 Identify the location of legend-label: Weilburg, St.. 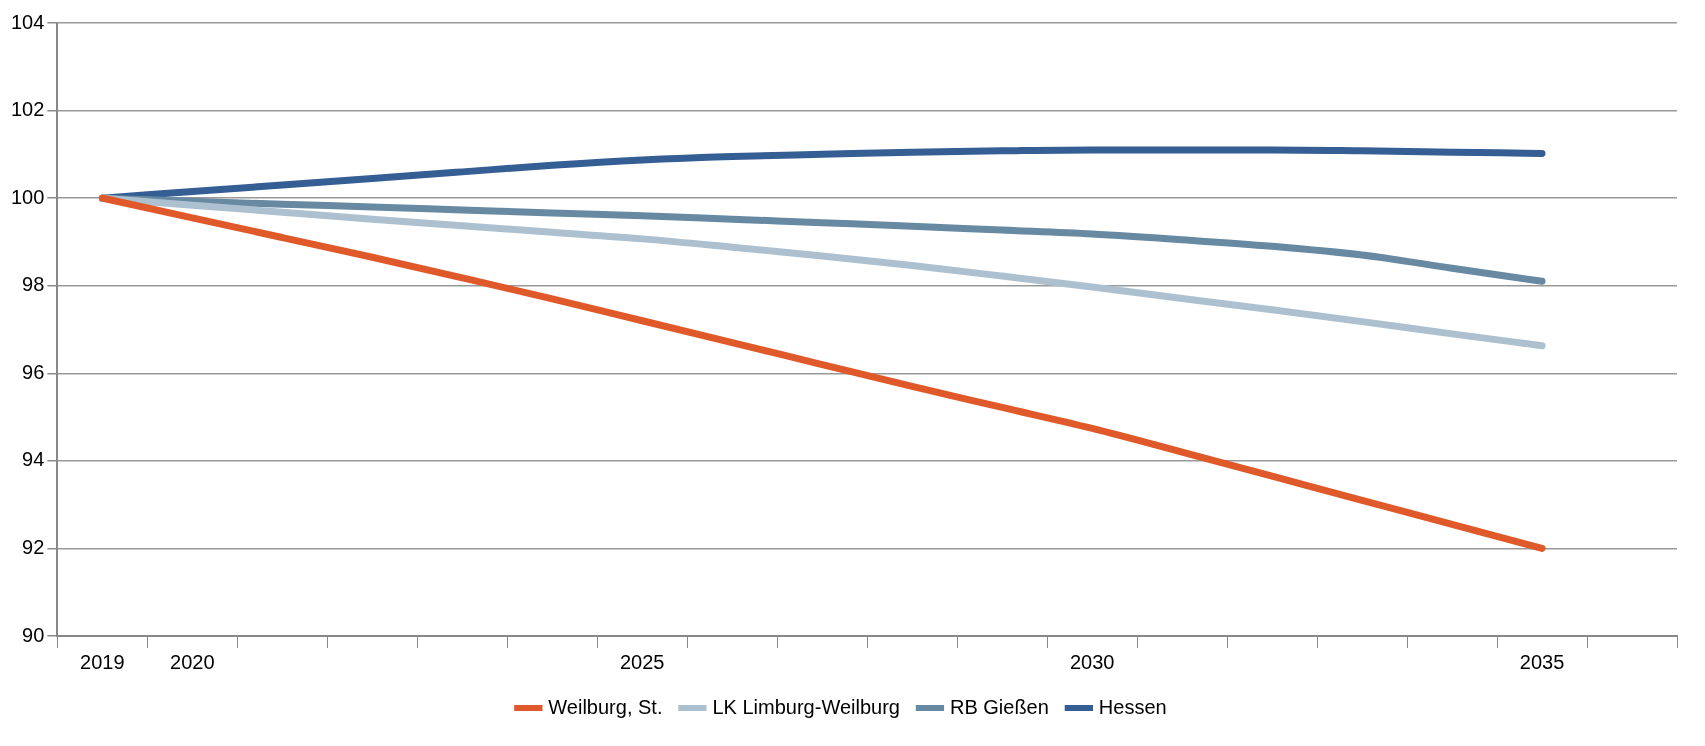
(605, 706).